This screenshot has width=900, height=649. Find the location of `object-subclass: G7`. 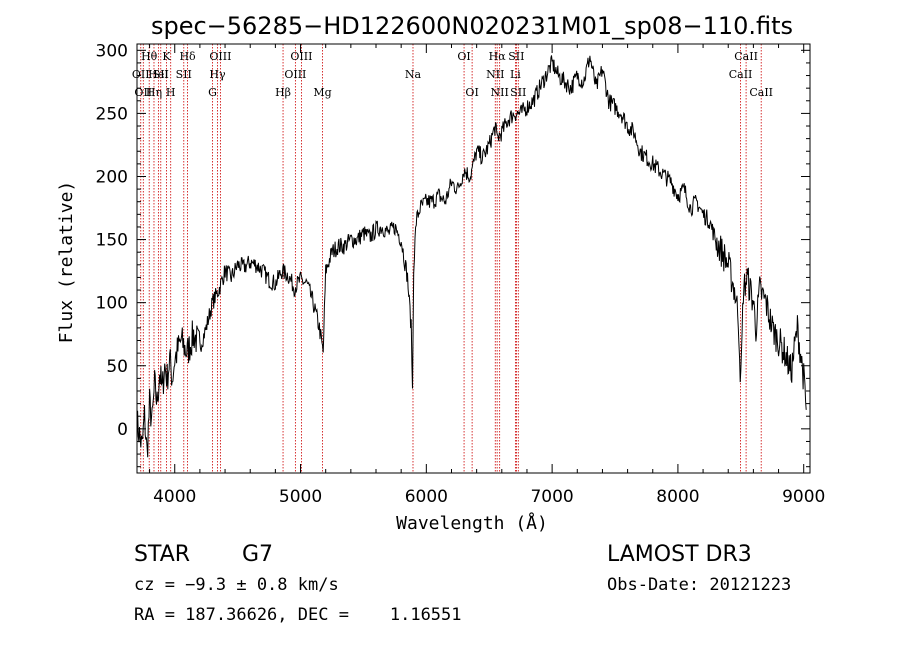

object-subclass: G7 is located at coordinates (257, 554).